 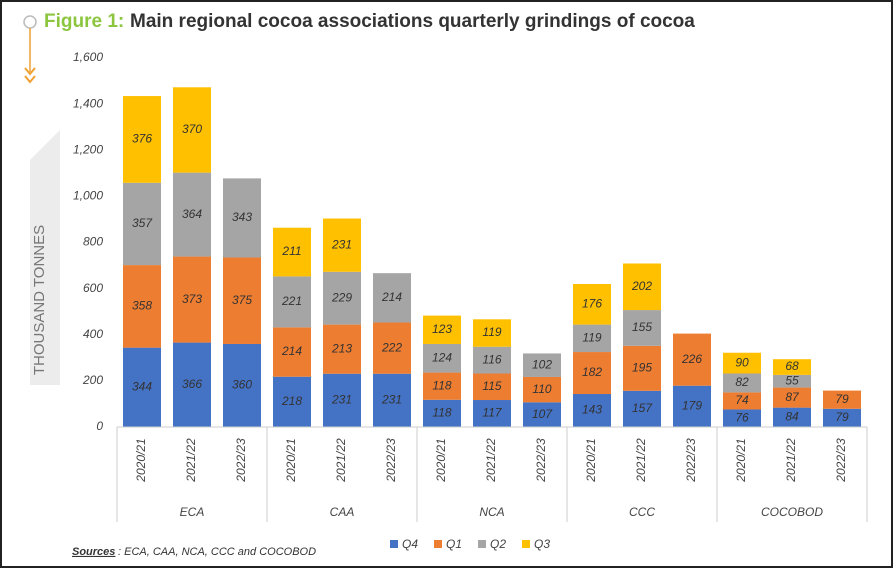 I want to click on data-label: 68, so click(x=792, y=366).